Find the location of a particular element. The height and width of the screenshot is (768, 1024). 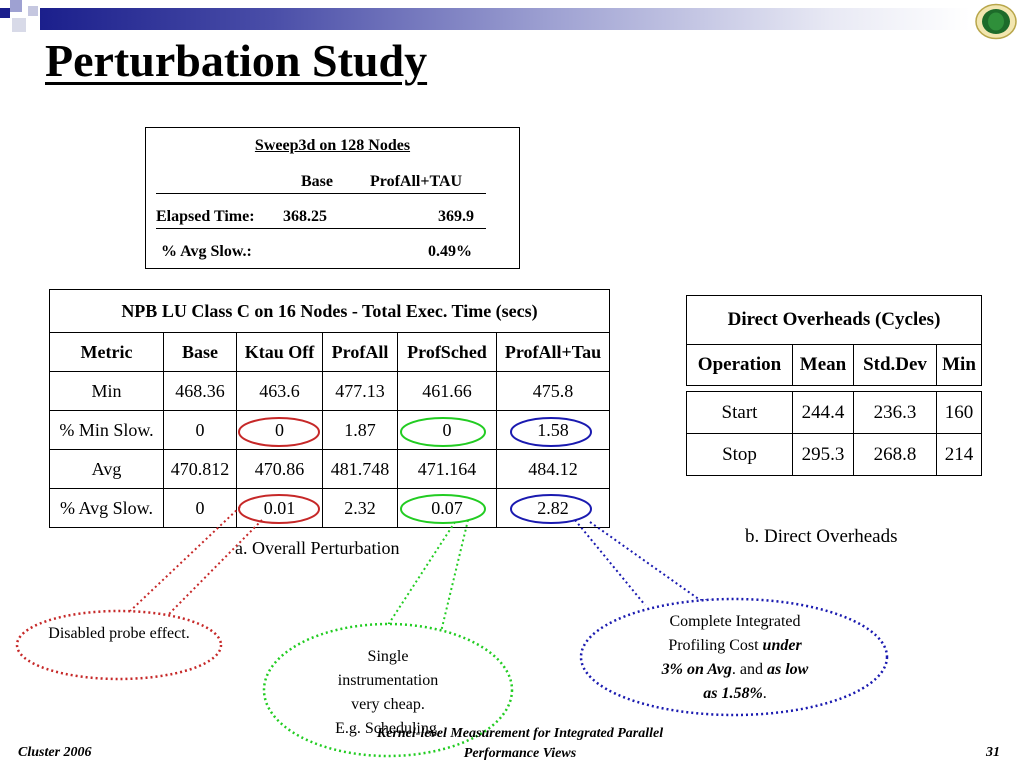

table-cell: 484.12 is located at coordinates (553, 469).